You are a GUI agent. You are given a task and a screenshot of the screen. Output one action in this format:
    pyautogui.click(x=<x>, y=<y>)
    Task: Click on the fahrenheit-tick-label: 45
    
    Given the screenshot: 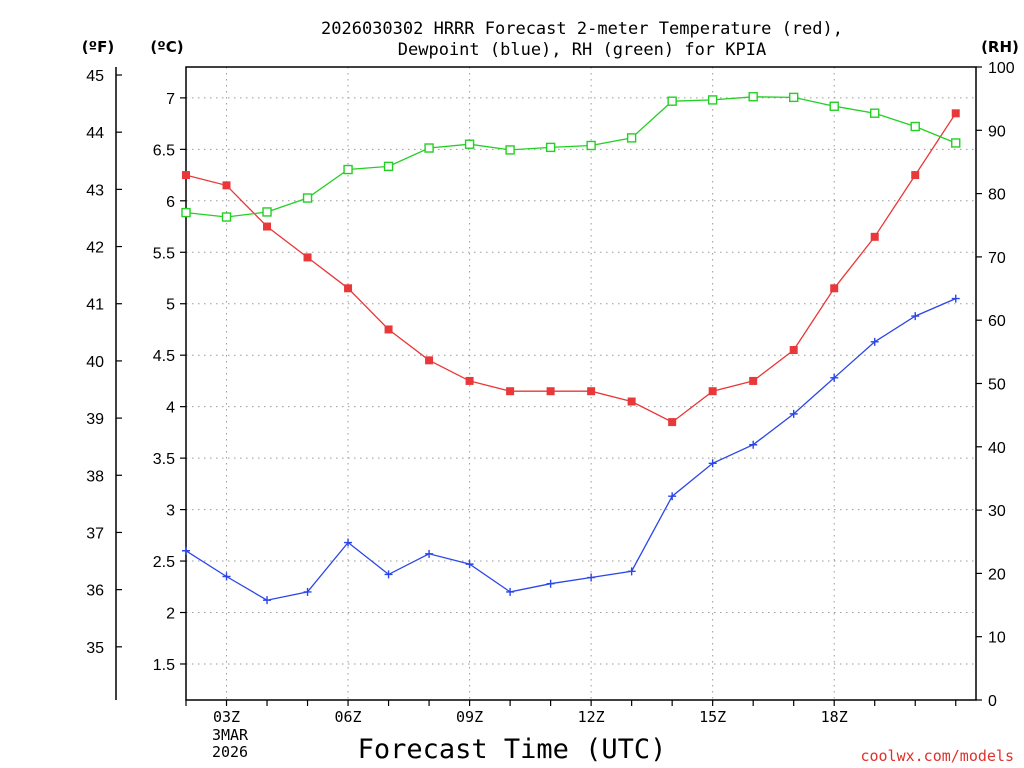 What is the action you would take?
    pyautogui.click(x=95, y=76)
    